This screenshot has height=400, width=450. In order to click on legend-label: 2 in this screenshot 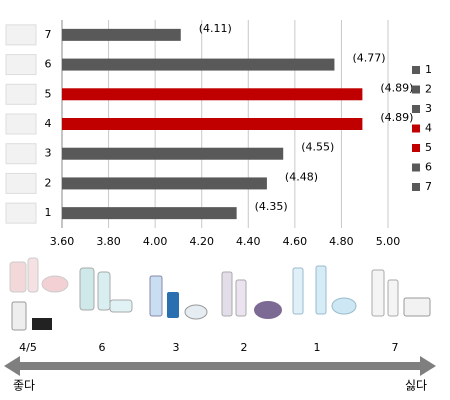, I will do `click(428, 89)`.